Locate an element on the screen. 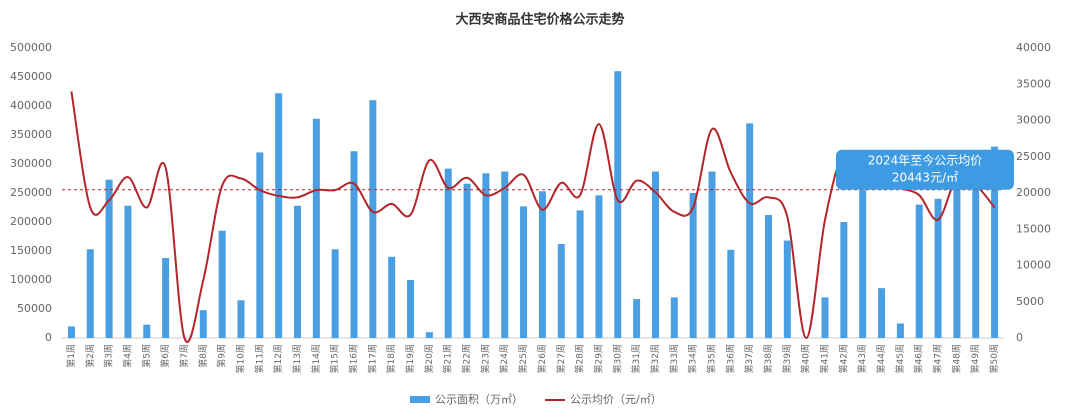 This screenshot has width=1080, height=419. callout-text: 20443元/㎡ is located at coordinates (925, 177).